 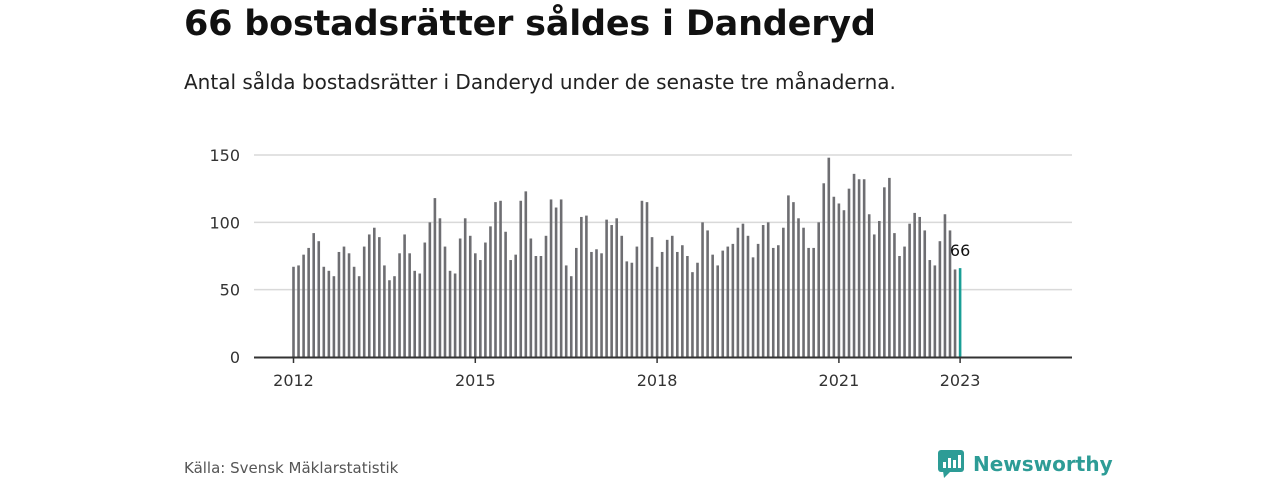 I want to click on x-tick-label: 2021, so click(x=839, y=380).